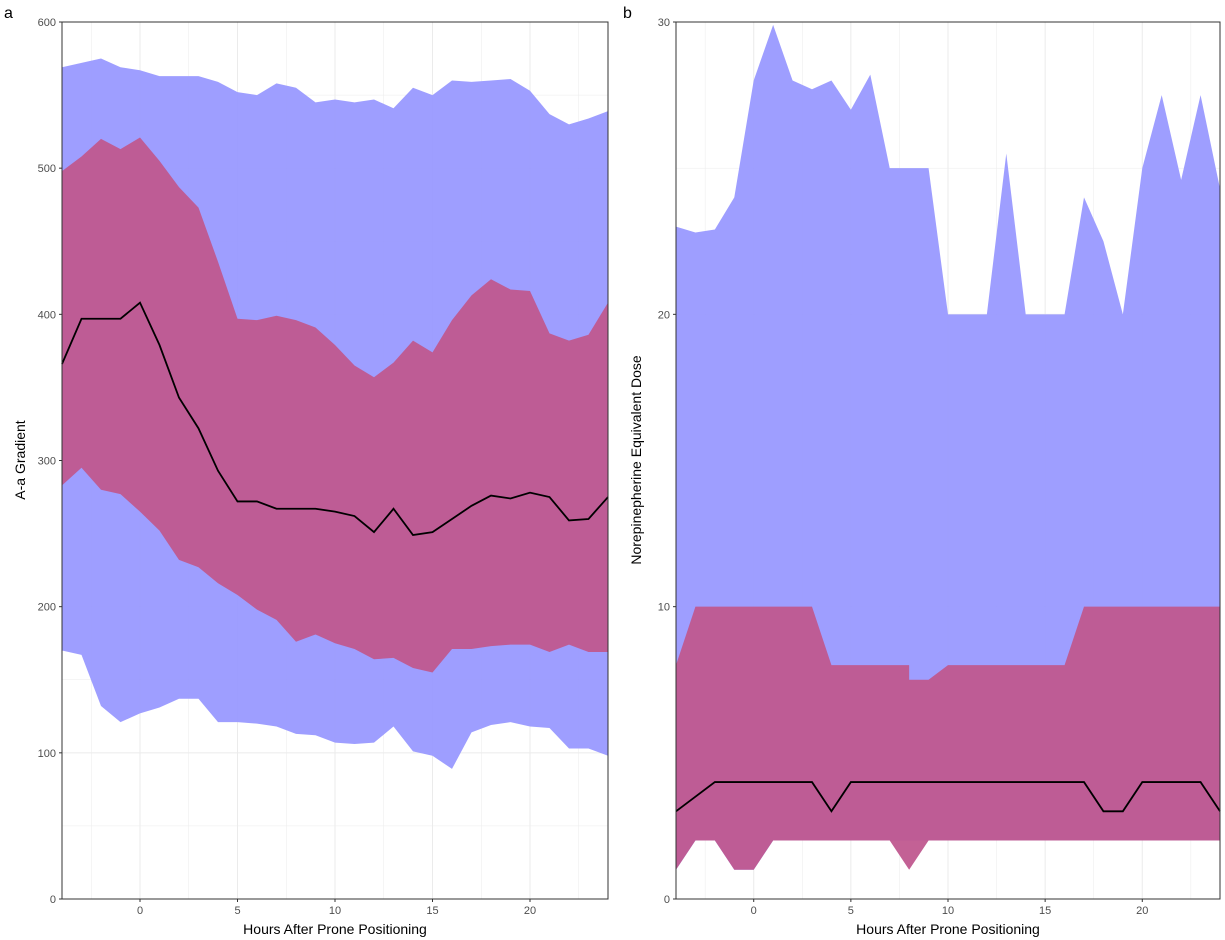 This screenshot has width=1225, height=940. Describe the element at coordinates (47, 23) in the screenshot. I see `y-tick-label: 600` at that location.